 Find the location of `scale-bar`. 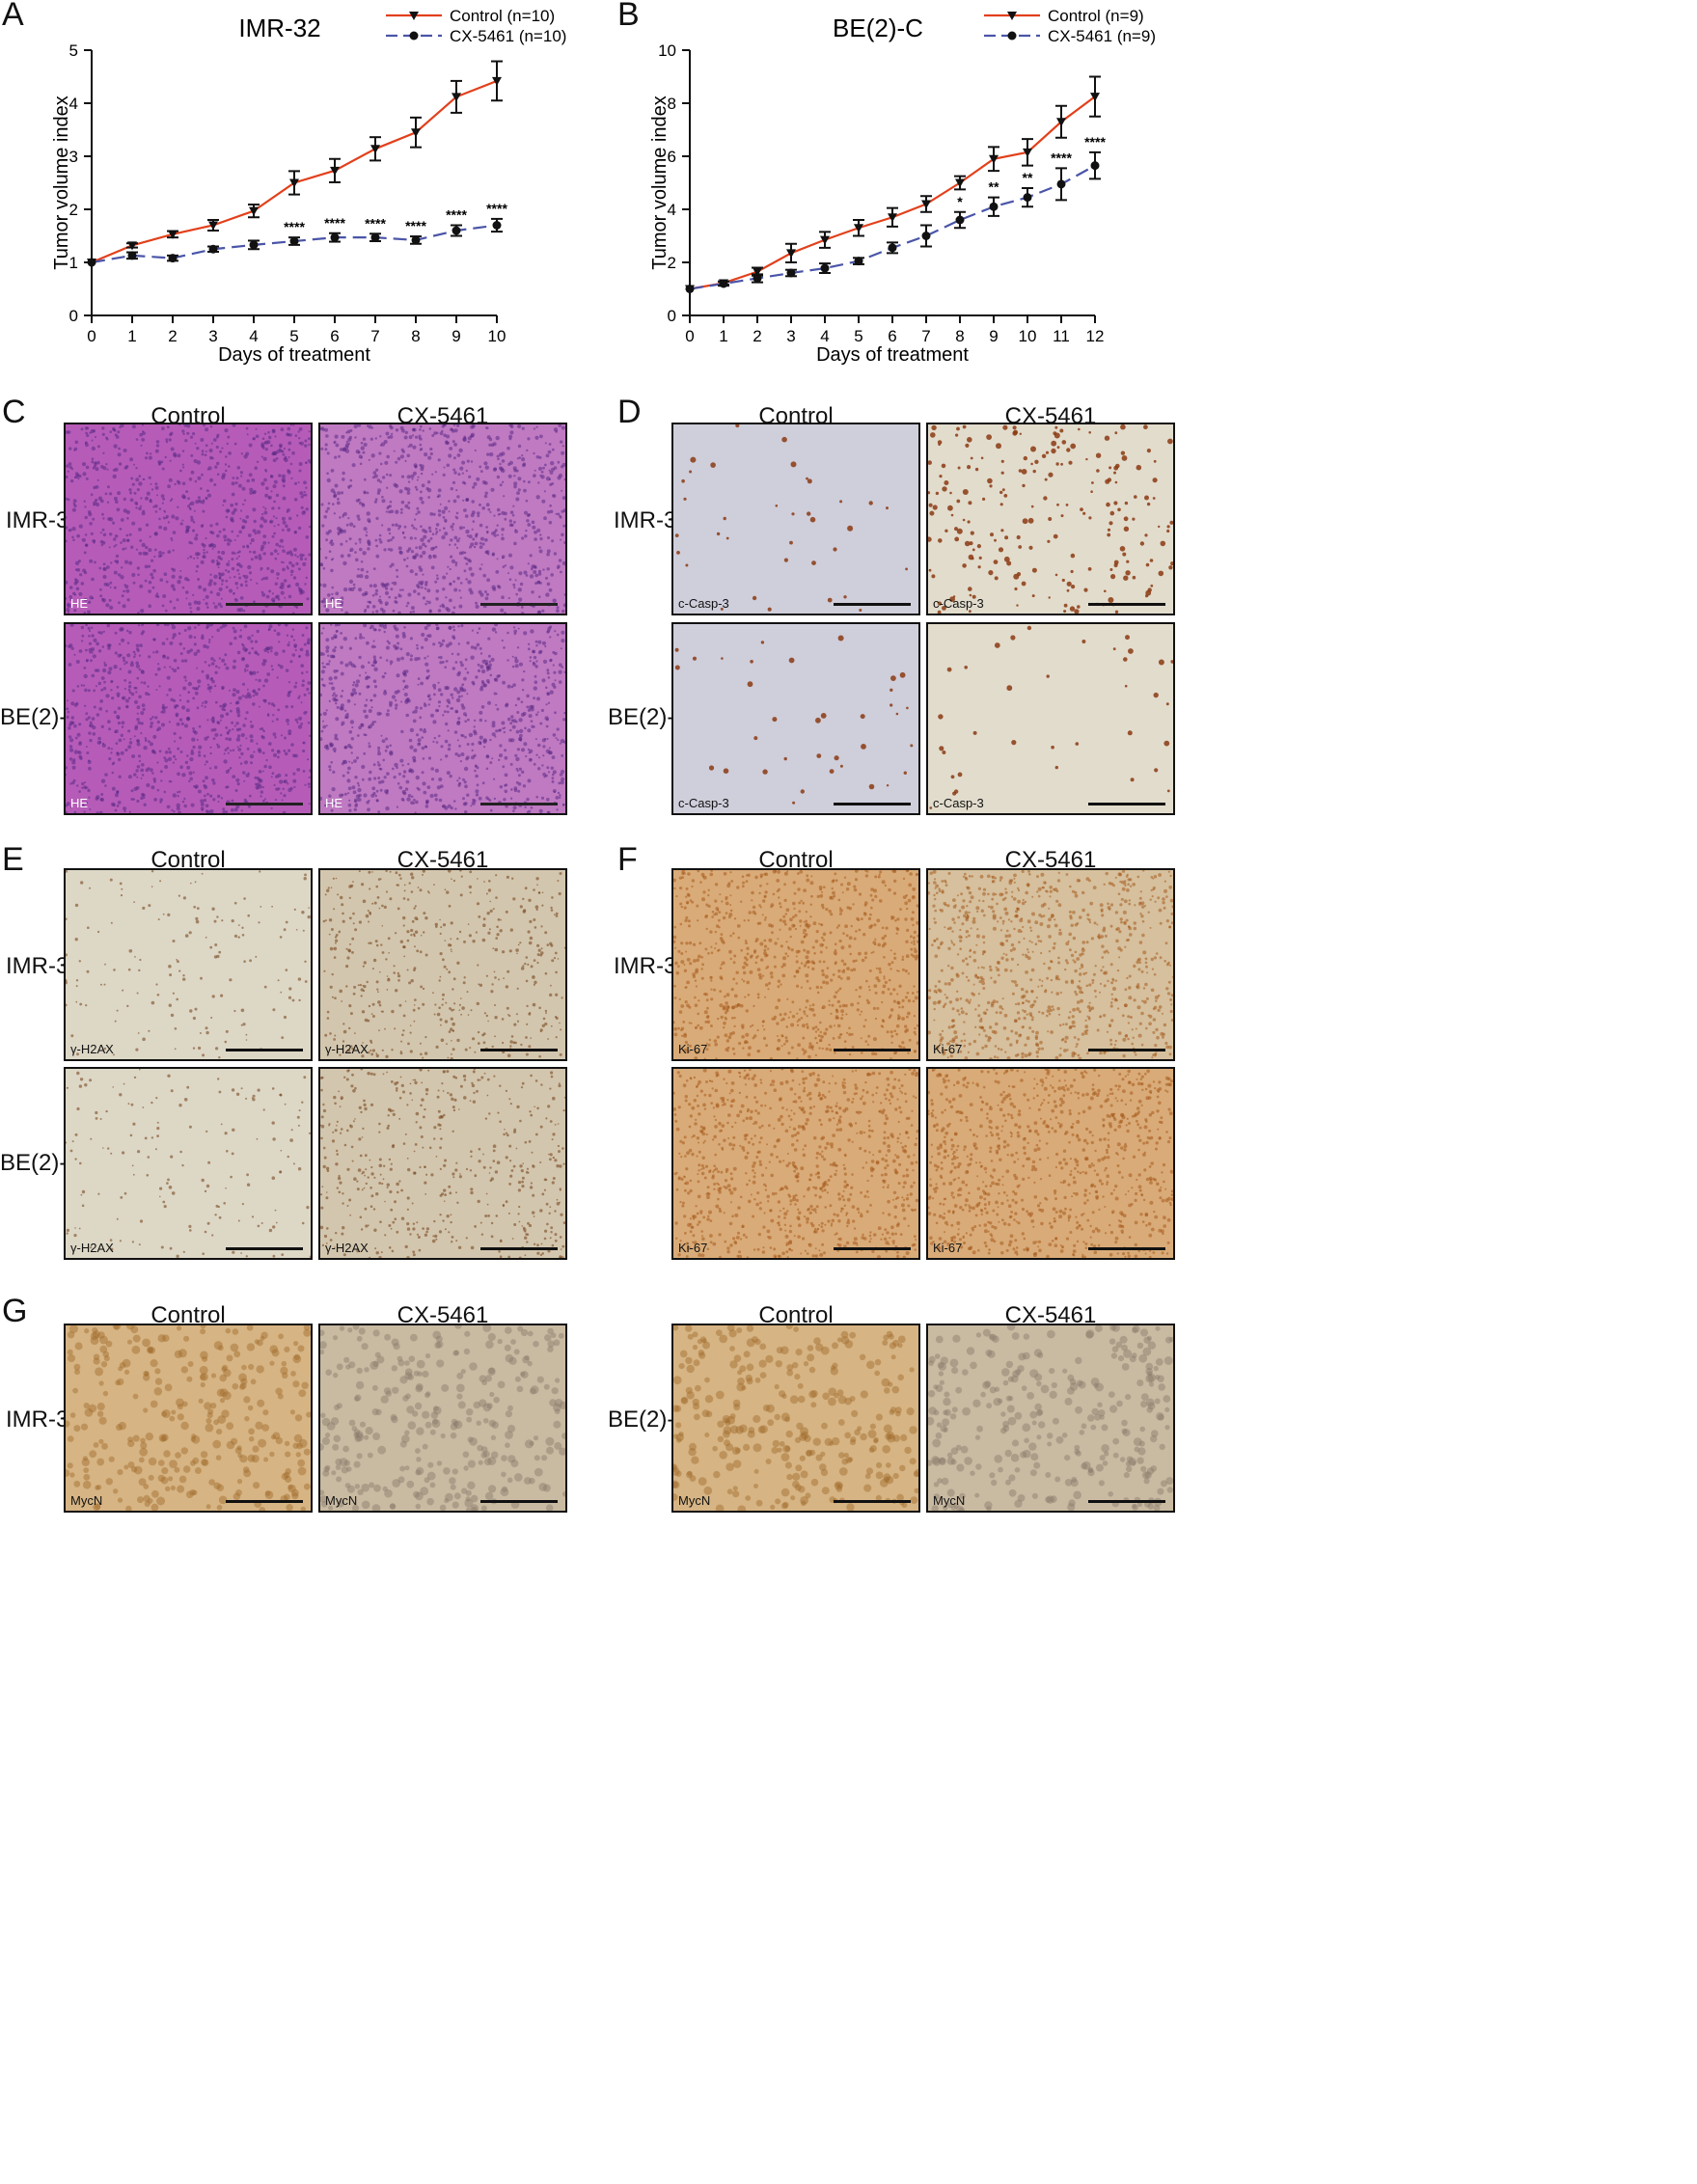

scale-bar is located at coordinates (264, 1050).